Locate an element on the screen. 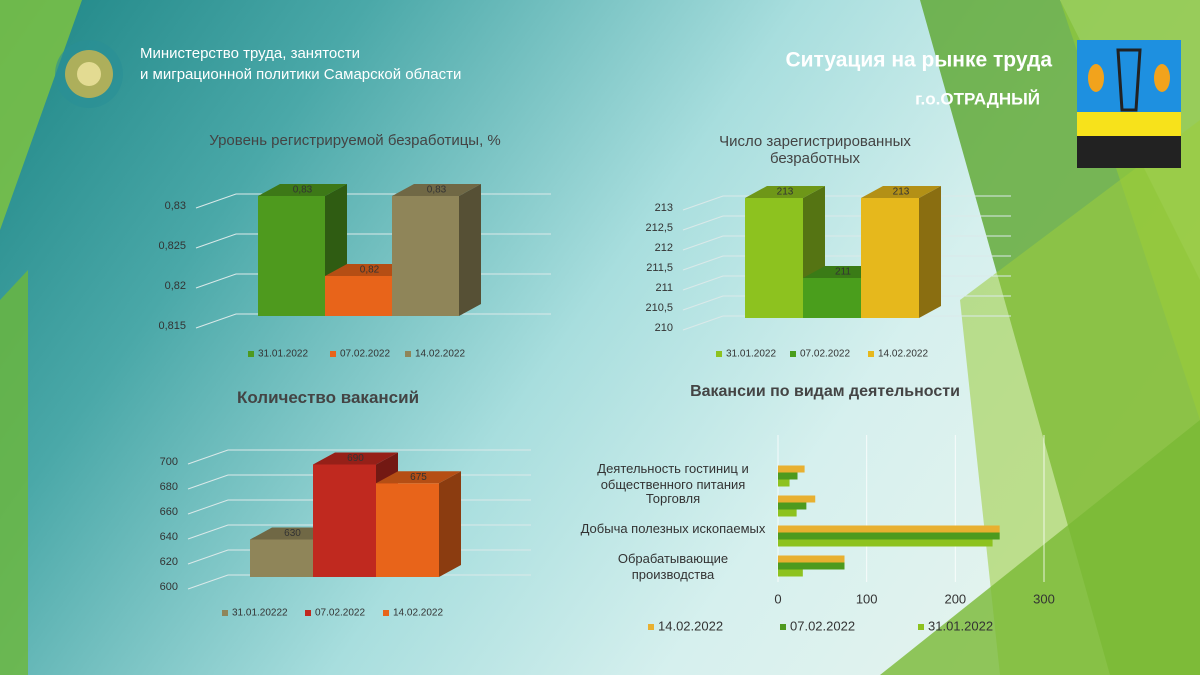 This screenshot has width=1200, height=675. value-label: 675 is located at coordinates (418, 477).